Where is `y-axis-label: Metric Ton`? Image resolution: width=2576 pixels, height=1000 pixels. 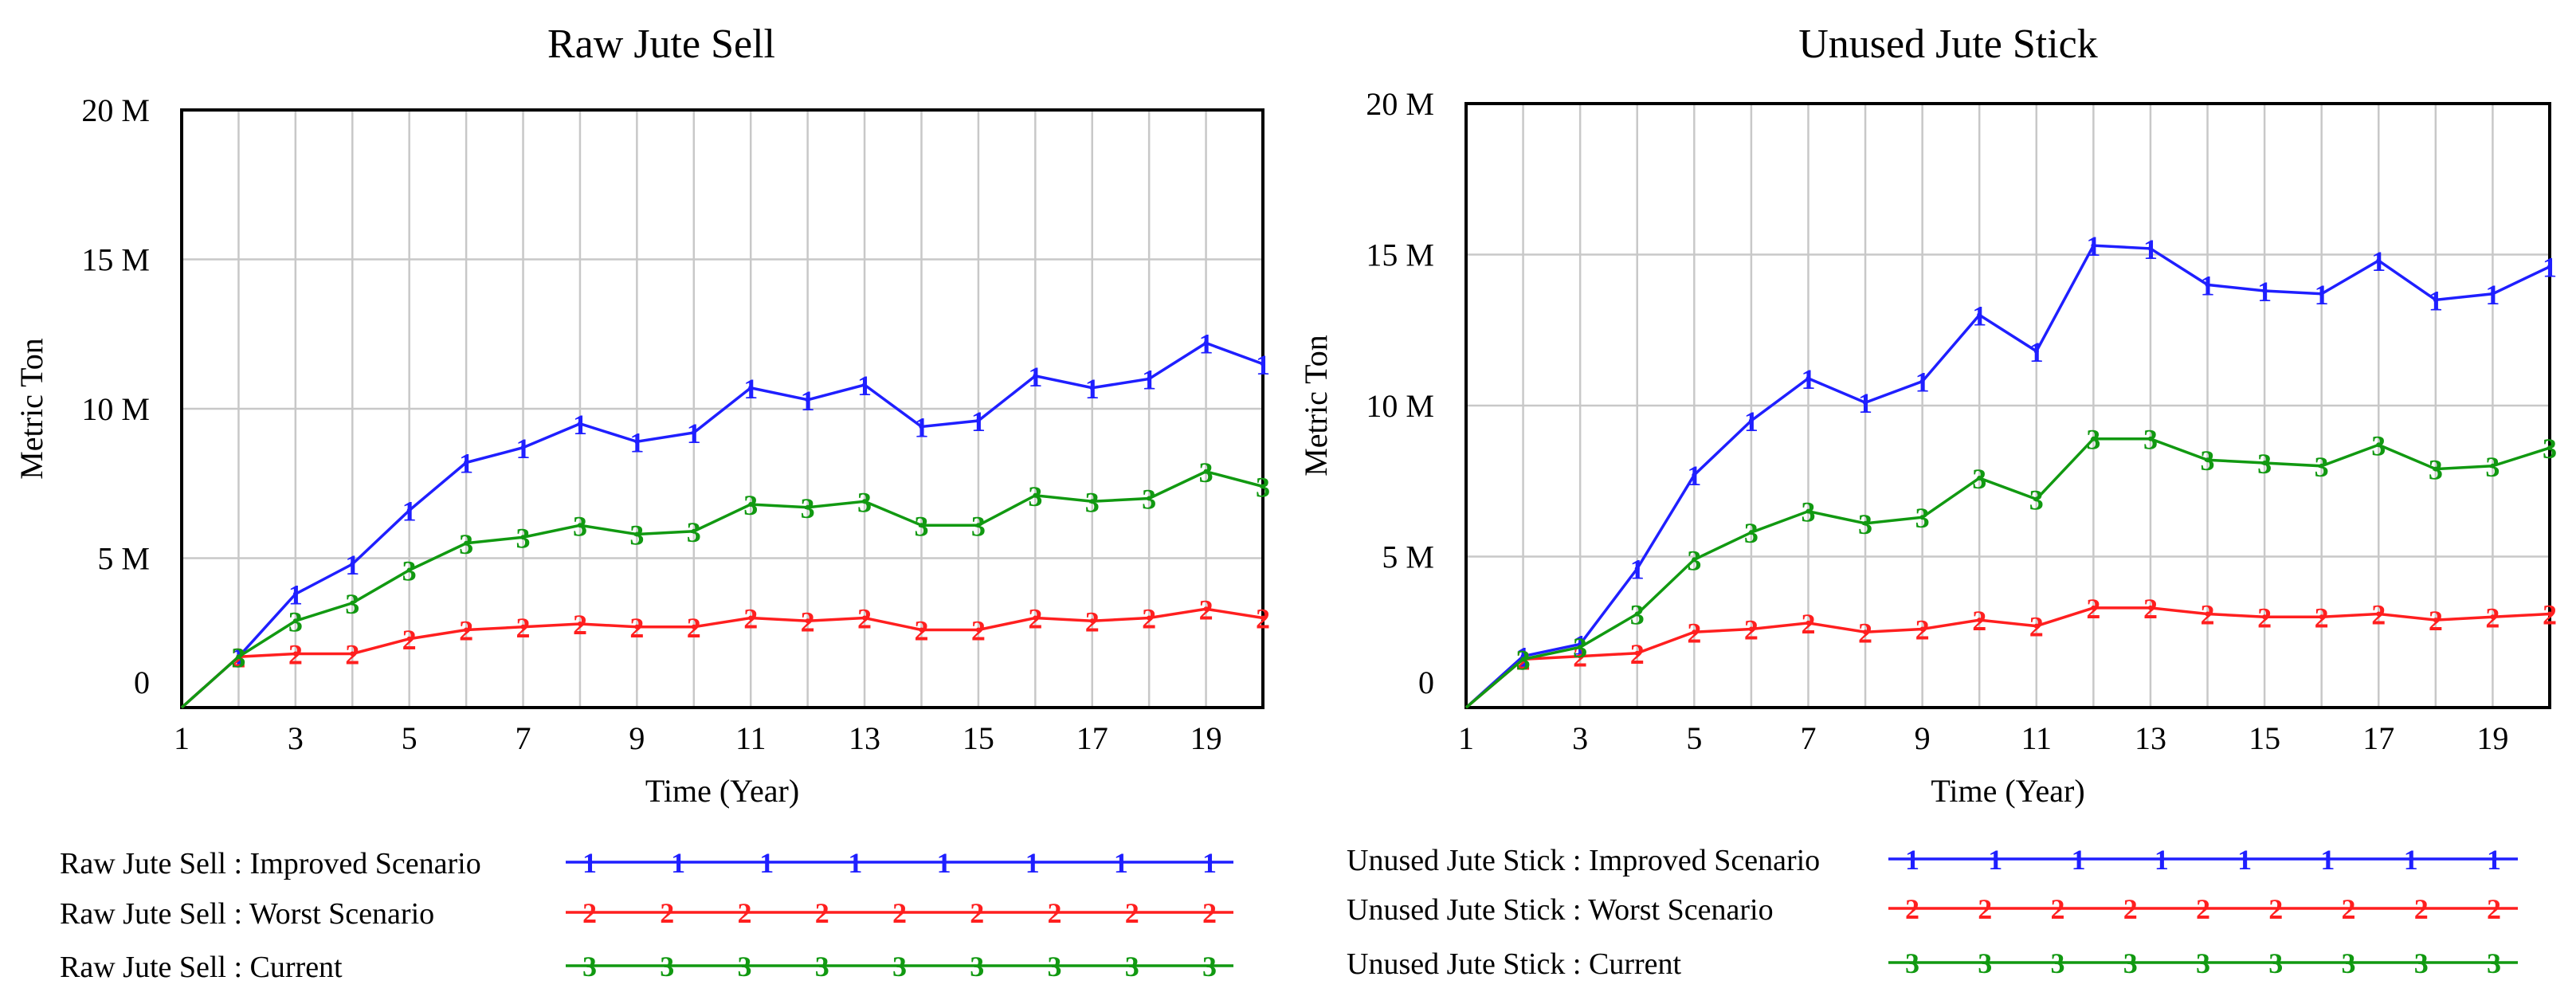 y-axis-label: Metric Ton is located at coordinates (1316, 405).